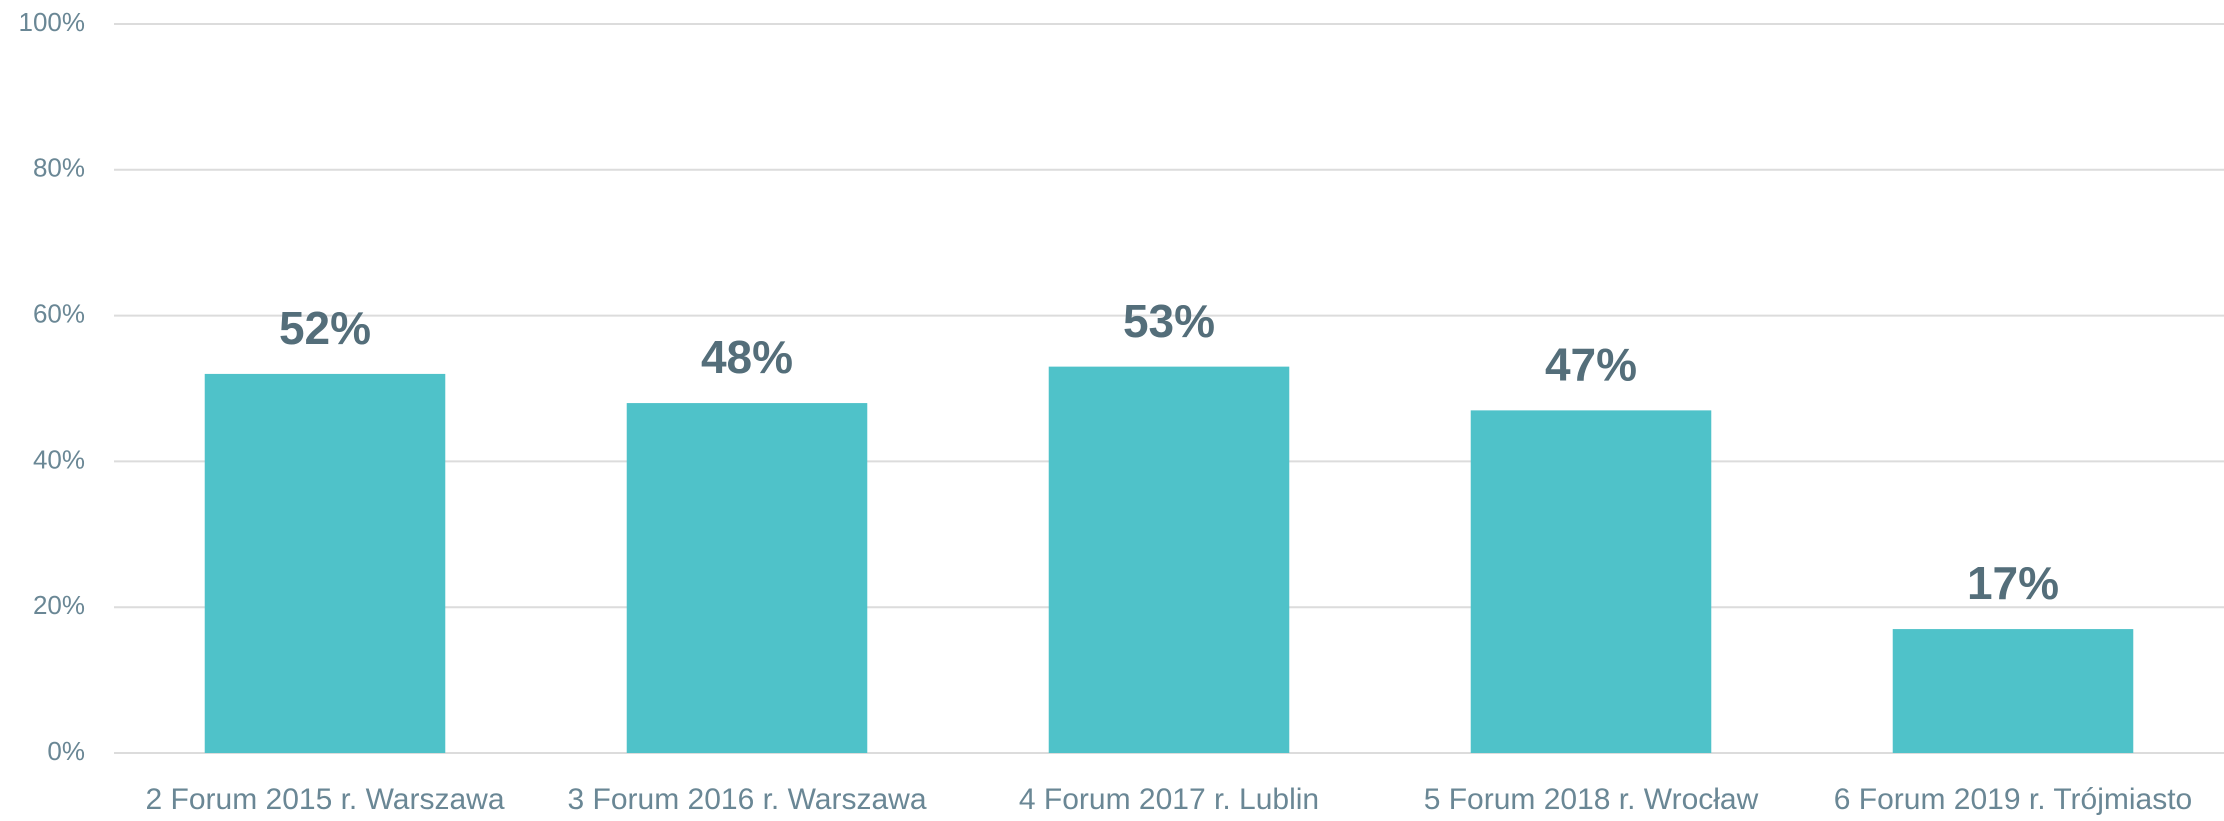 The width and height of the screenshot is (2224, 821). Describe the element at coordinates (324, 799) in the screenshot. I see `x-tick-label: 2 Forum 2015 r. Warszawa` at that location.